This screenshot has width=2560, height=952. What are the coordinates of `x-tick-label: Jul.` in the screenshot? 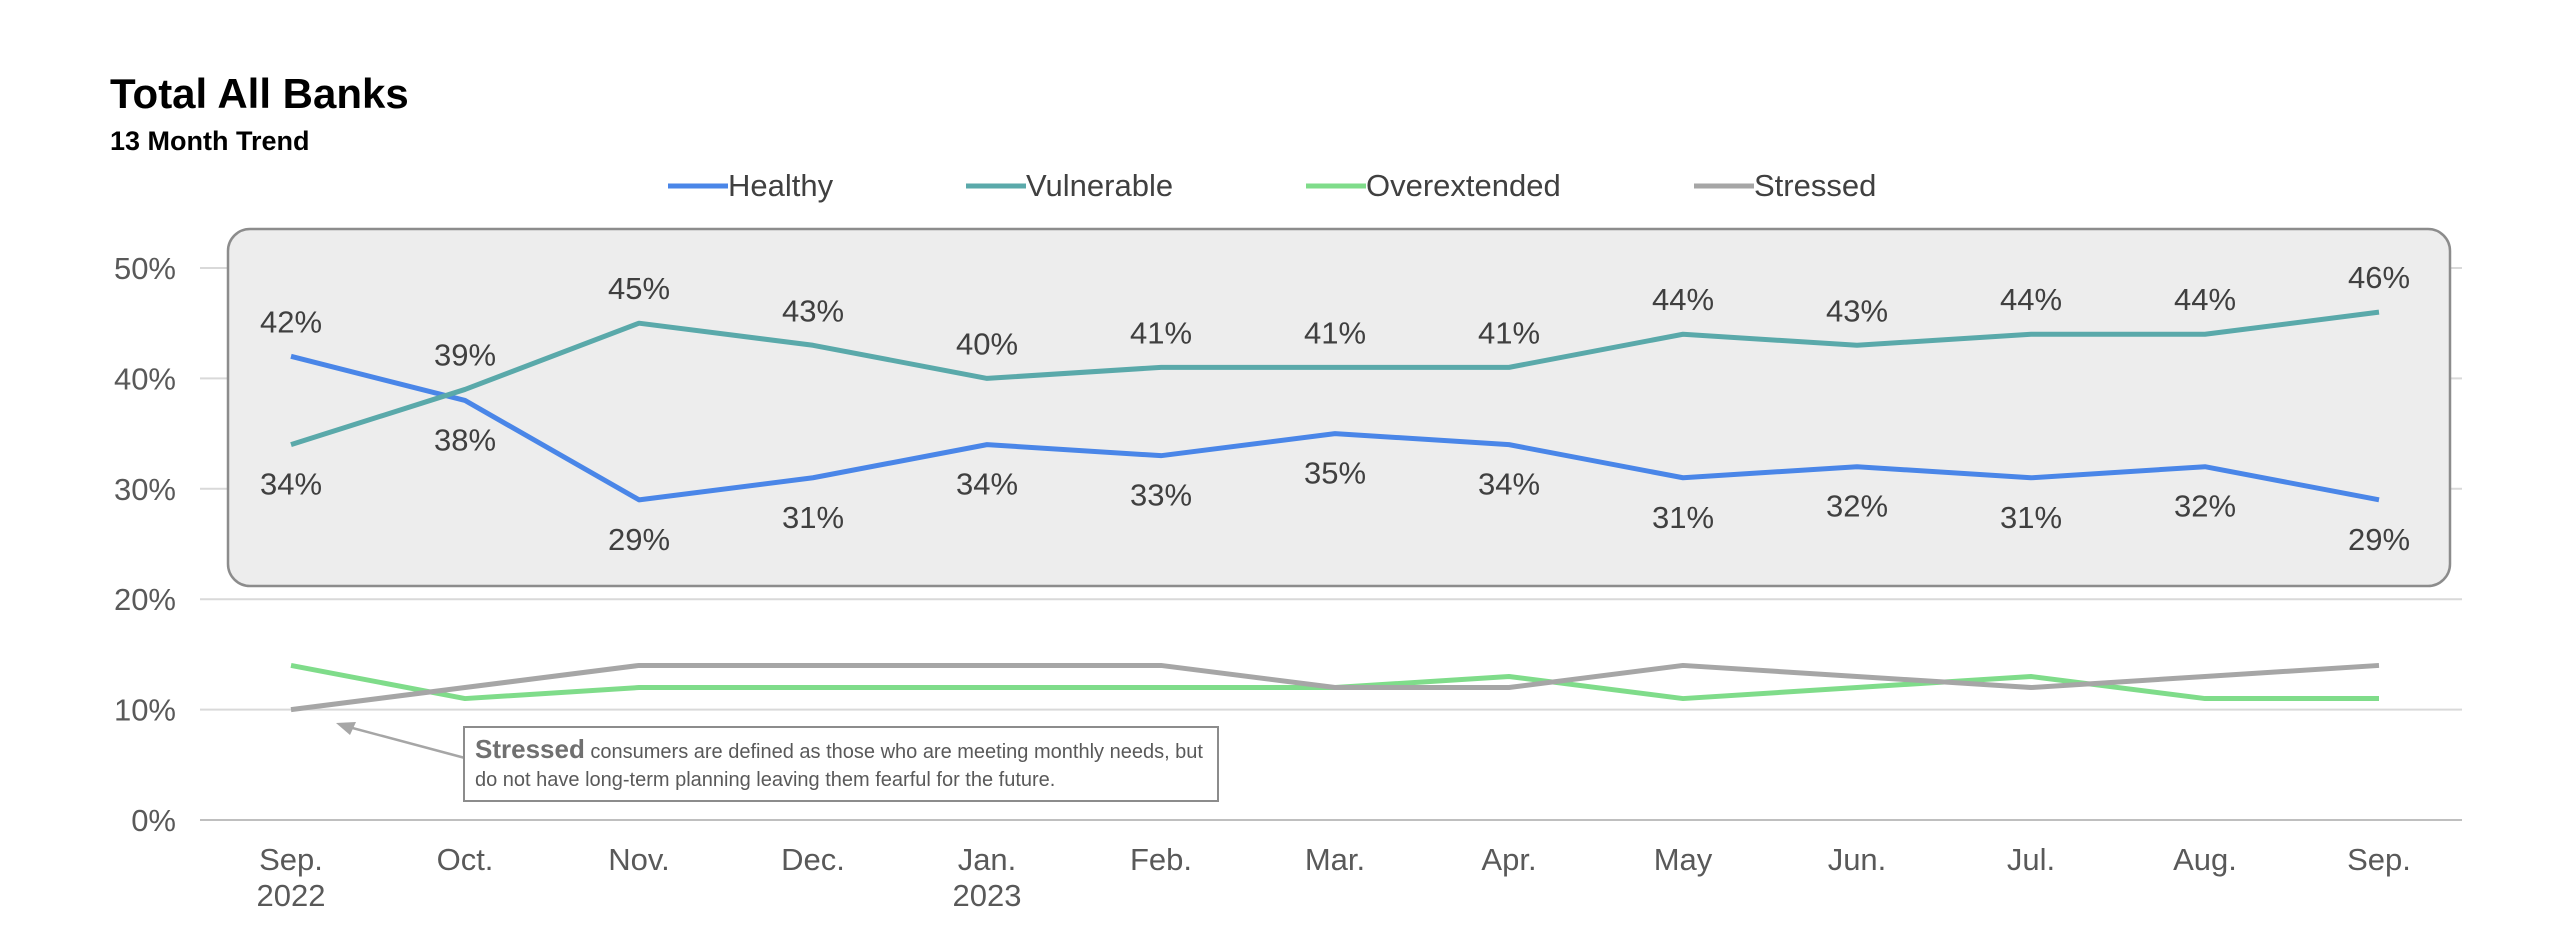 It's located at (2031, 859).